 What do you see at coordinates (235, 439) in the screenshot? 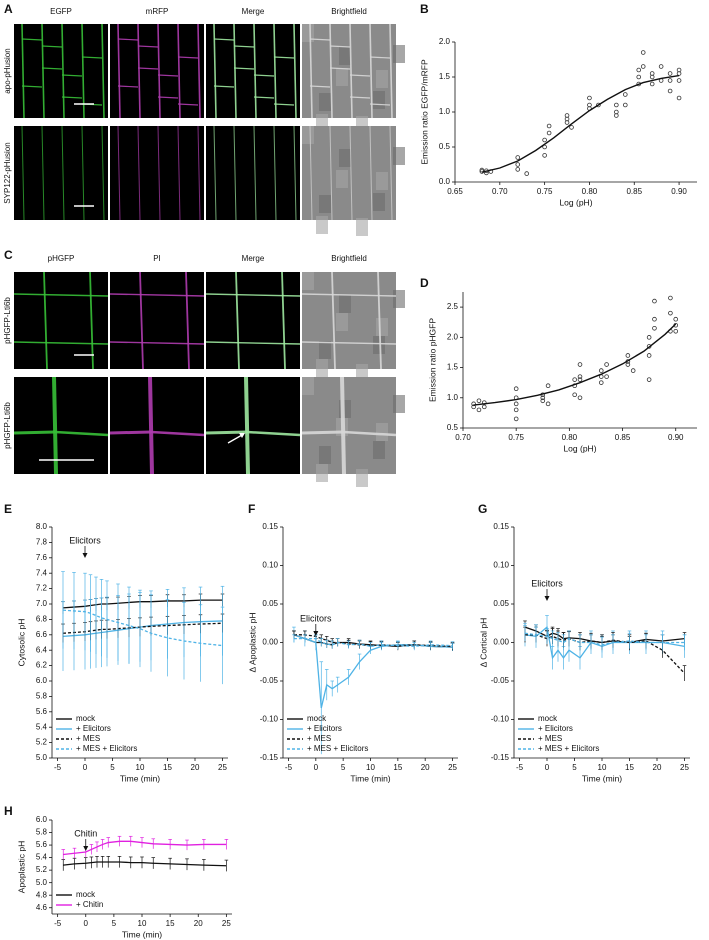
I see `arrow` at bounding box center [235, 439].